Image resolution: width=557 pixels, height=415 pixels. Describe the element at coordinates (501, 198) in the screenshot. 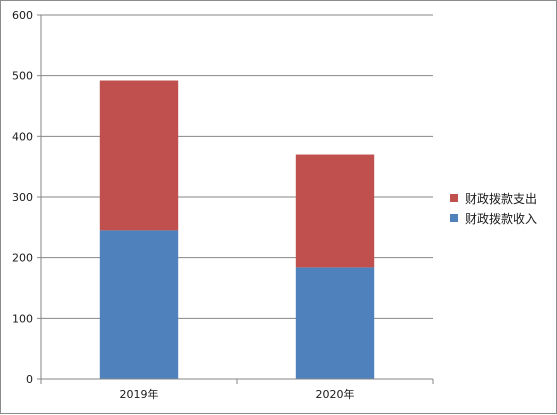

I see `legend-label-expenditure: 财政拨款支出` at that location.